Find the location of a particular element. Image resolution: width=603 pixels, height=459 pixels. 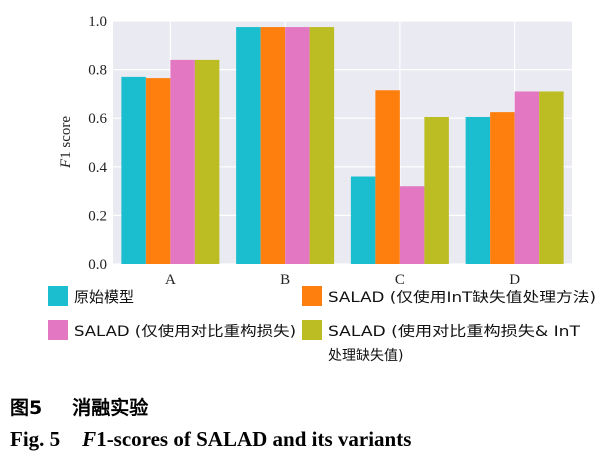

legend-label-series-4-line2: 处理缺失值) is located at coordinates (365, 356).